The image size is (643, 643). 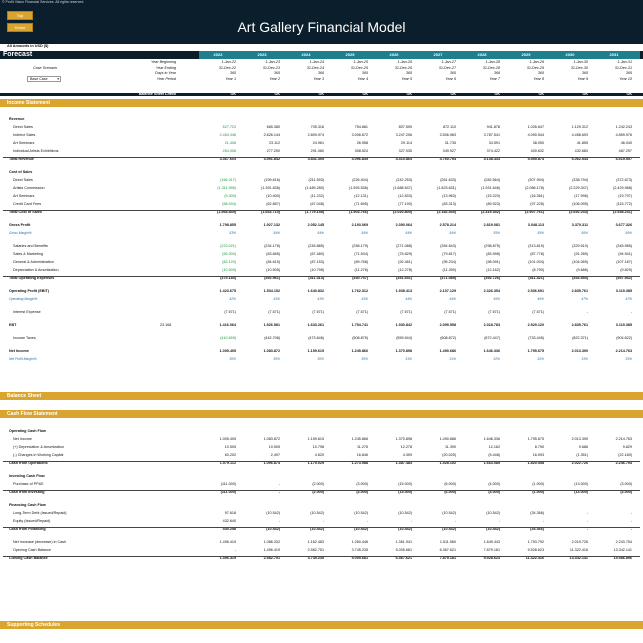 What do you see at coordinates (405, 196) in the screenshot?
I see `row-cell: (12.833)` at bounding box center [405, 196].